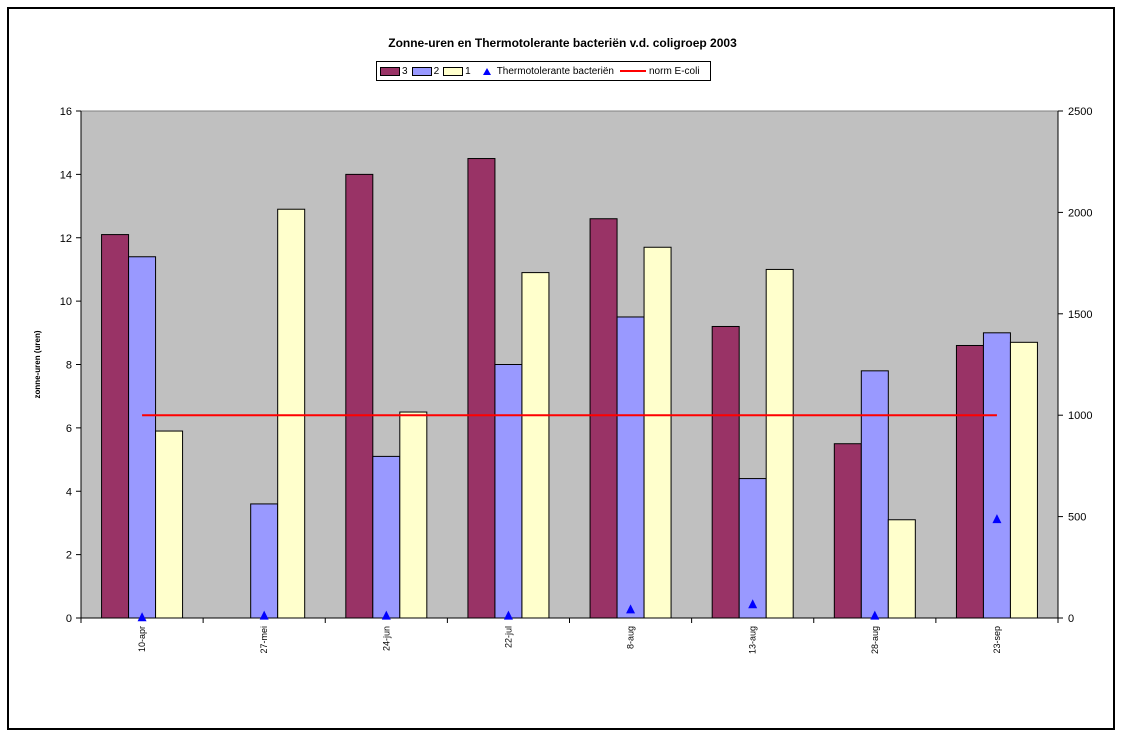 This screenshot has height=740, width=1125. What do you see at coordinates (436, 71) in the screenshot?
I see `legend-label-series-2: 2` at bounding box center [436, 71].